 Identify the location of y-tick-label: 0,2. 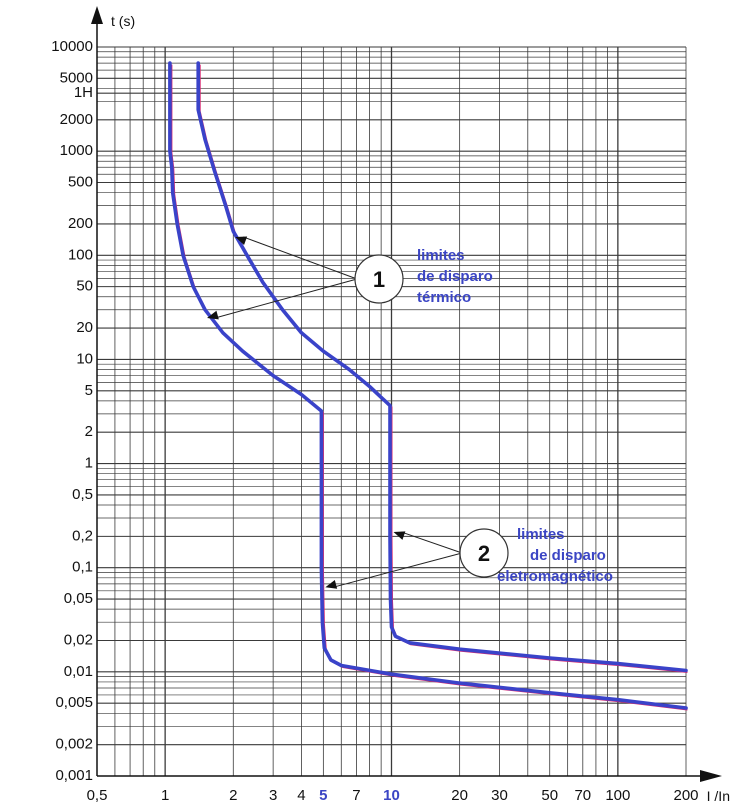
(82, 535).